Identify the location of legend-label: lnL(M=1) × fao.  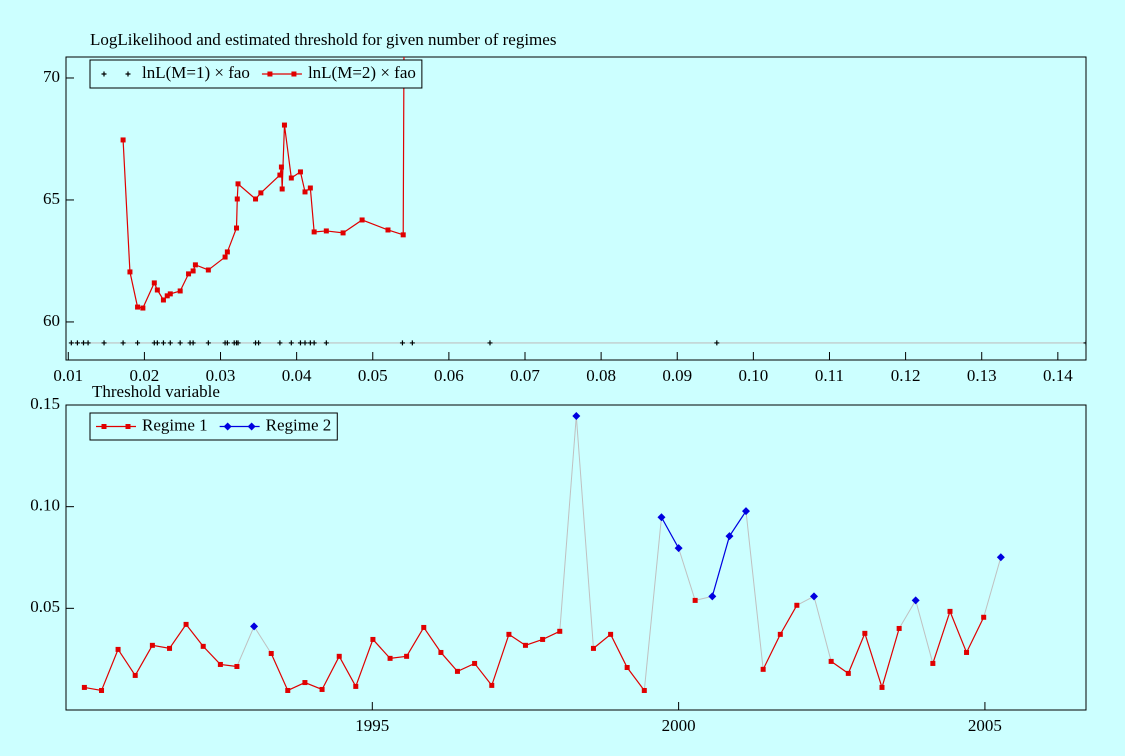
(196, 72).